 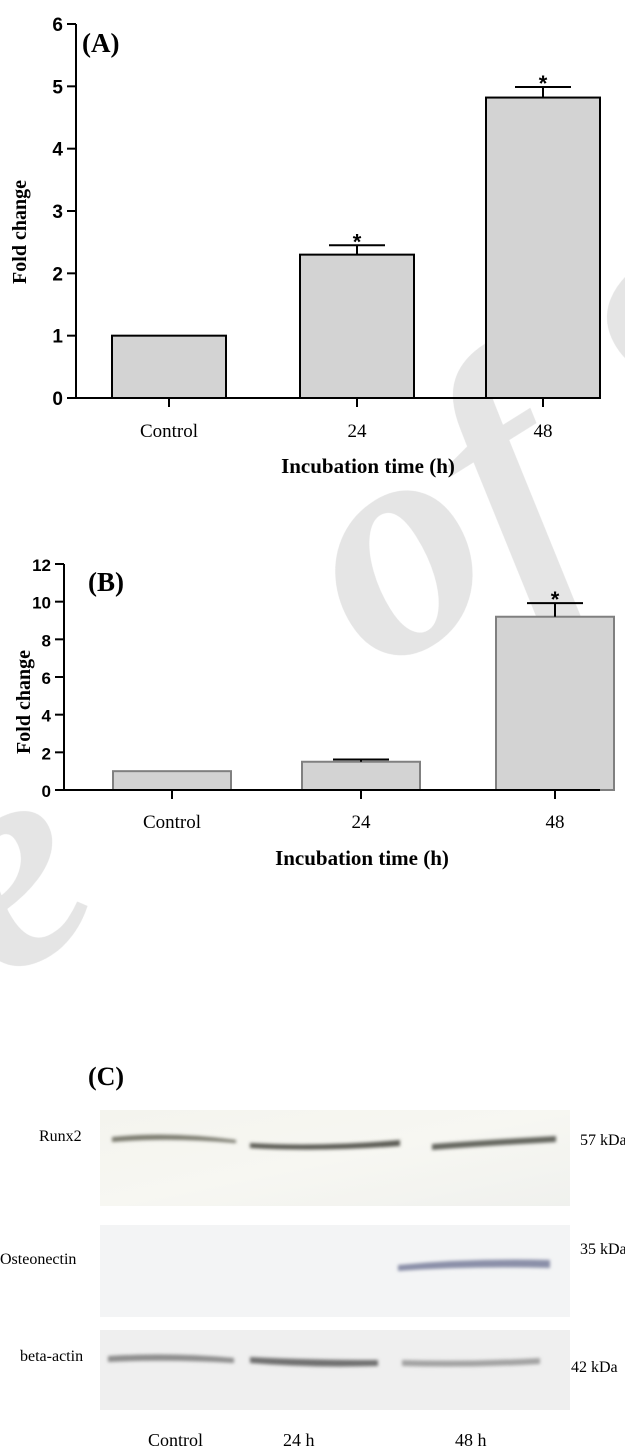 I want to click on y-tick-label: 5, so click(x=57, y=87).